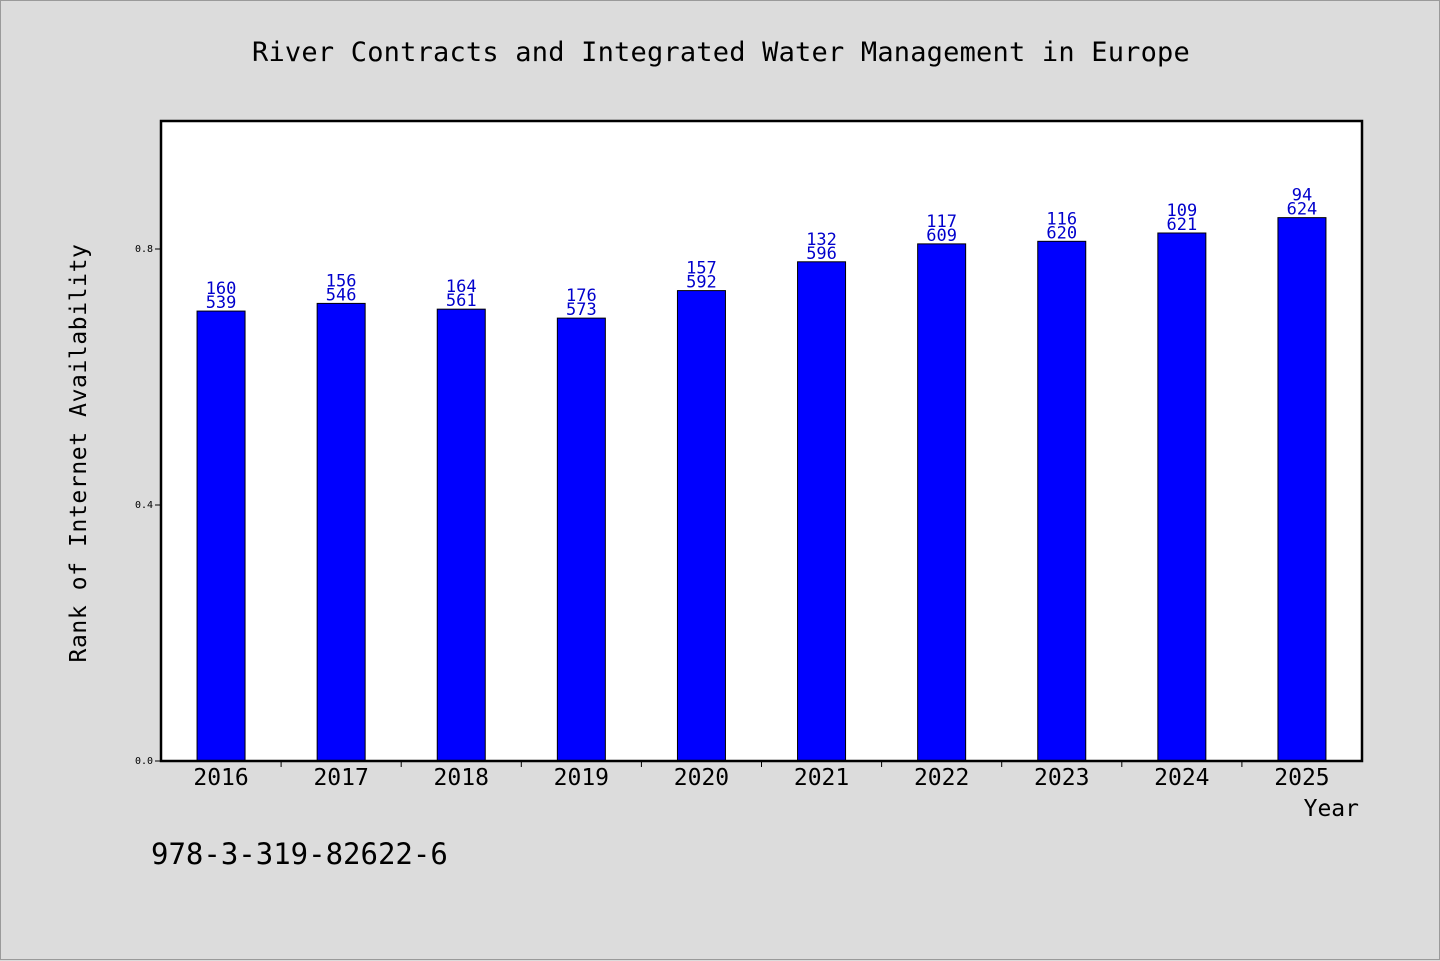  What do you see at coordinates (461, 287) in the screenshot?
I see `data-label-top: 164` at bounding box center [461, 287].